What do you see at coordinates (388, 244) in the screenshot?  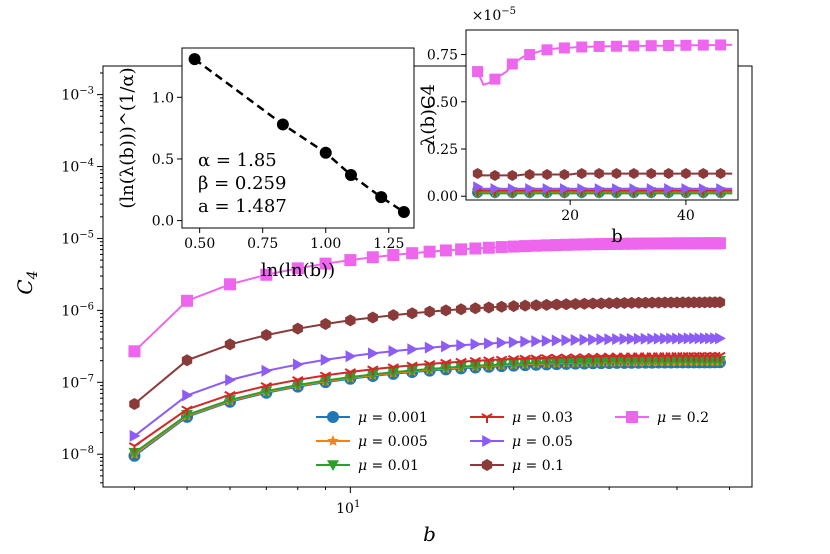 I see `x-tick-label: 1.25` at bounding box center [388, 244].